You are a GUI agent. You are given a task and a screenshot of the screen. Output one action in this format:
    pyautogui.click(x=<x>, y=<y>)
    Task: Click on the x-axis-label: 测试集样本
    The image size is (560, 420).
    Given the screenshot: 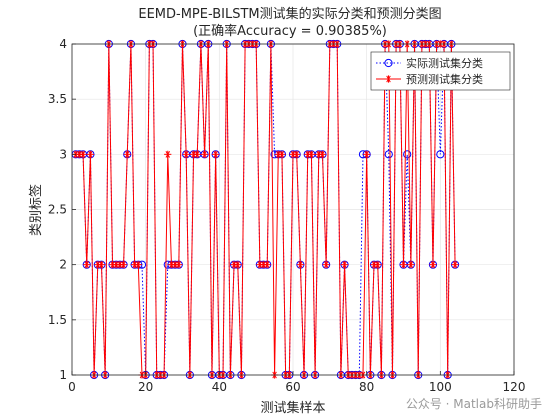 What is the action you would take?
    pyautogui.click(x=292, y=408)
    